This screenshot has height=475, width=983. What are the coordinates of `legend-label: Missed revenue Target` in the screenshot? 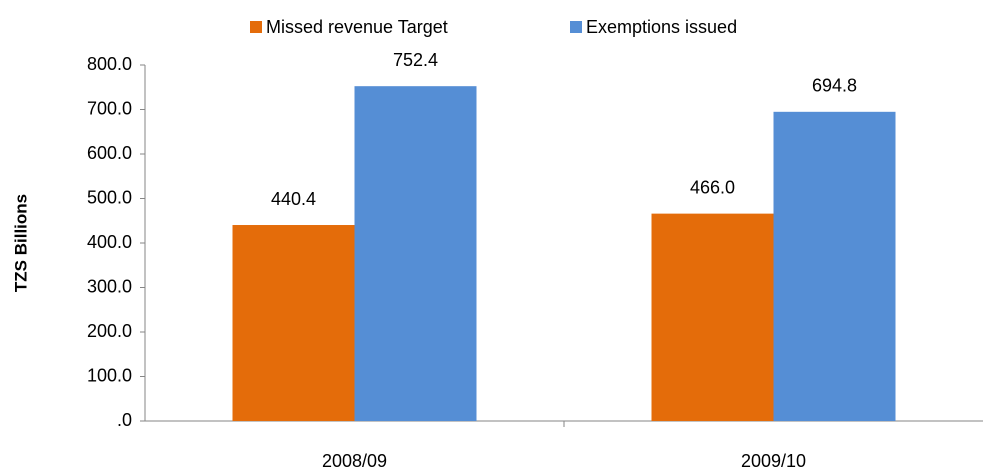 It's located at (357, 27).